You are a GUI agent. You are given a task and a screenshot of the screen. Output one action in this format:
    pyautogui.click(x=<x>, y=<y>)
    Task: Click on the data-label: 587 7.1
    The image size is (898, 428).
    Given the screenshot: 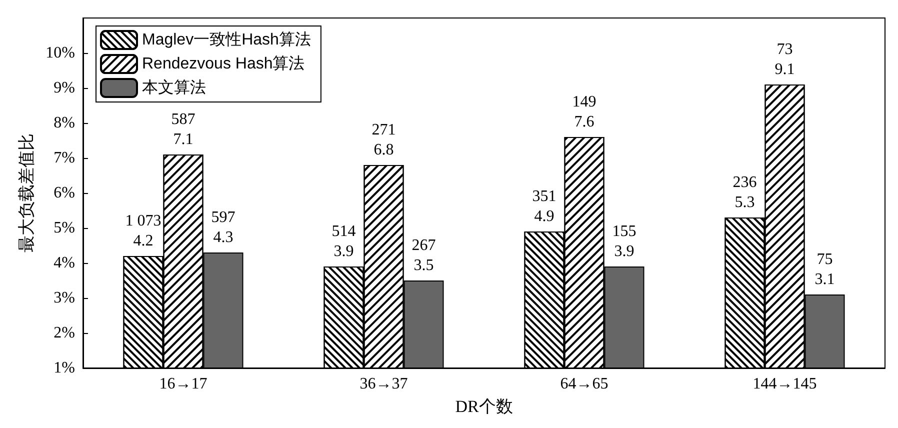 What is the action you would take?
    pyautogui.click(x=183, y=129)
    